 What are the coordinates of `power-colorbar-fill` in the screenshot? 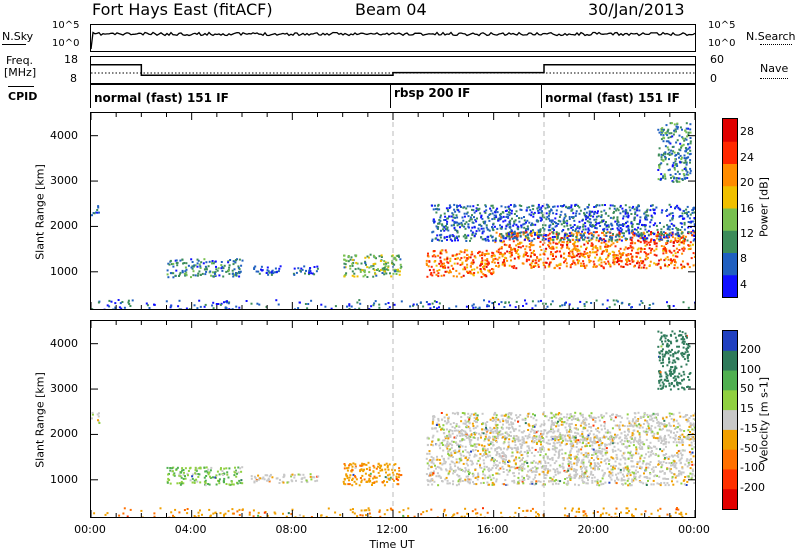 It's located at (730, 208).